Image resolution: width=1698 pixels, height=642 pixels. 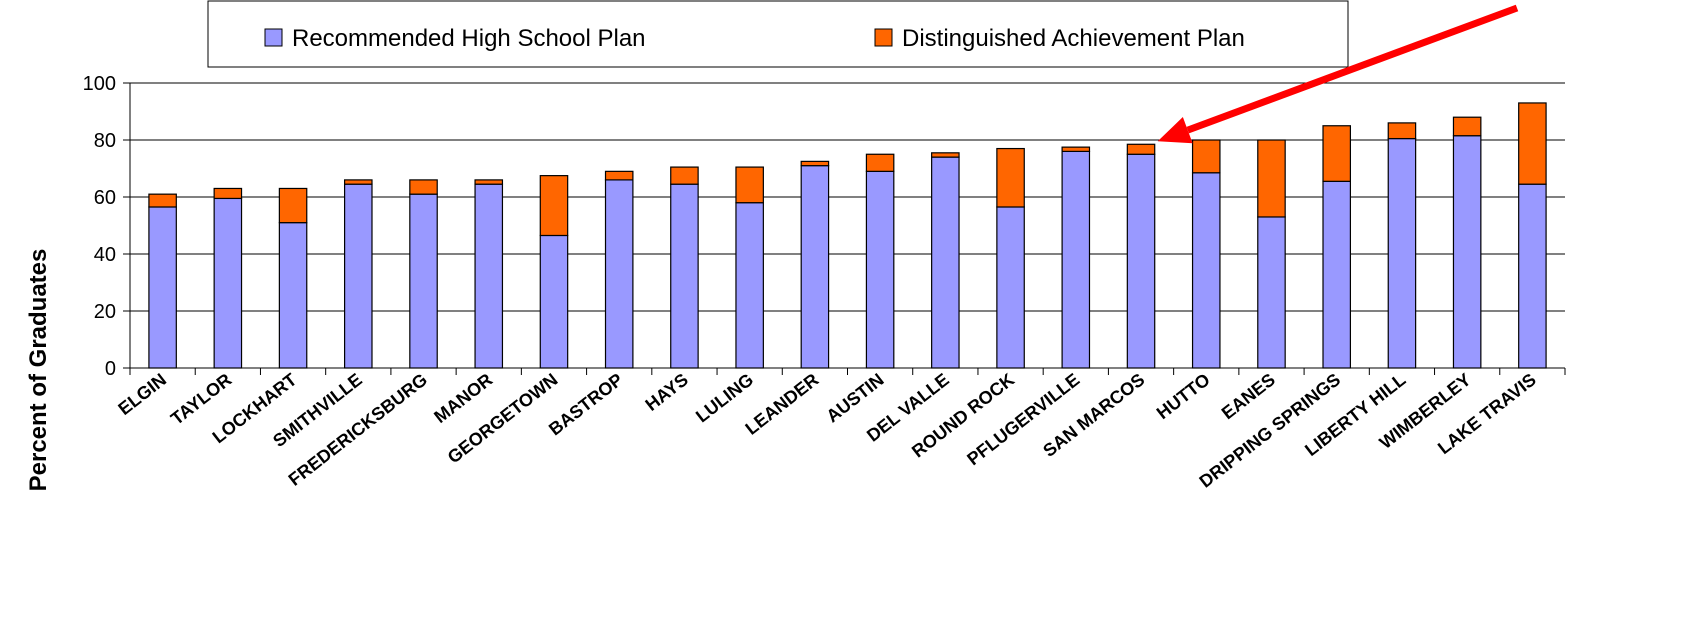 What do you see at coordinates (503, 418) in the screenshot?
I see `x-tick-label-georgetown: GEORGETOWN` at bounding box center [503, 418].